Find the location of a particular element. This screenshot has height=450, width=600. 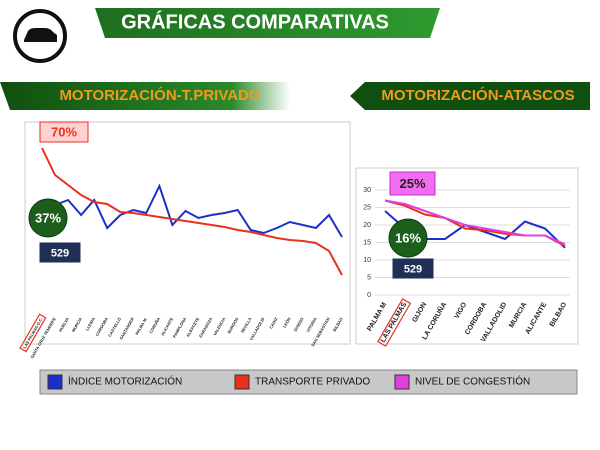

x-tick-label: CORUÑA is located at coordinates (154, 325).